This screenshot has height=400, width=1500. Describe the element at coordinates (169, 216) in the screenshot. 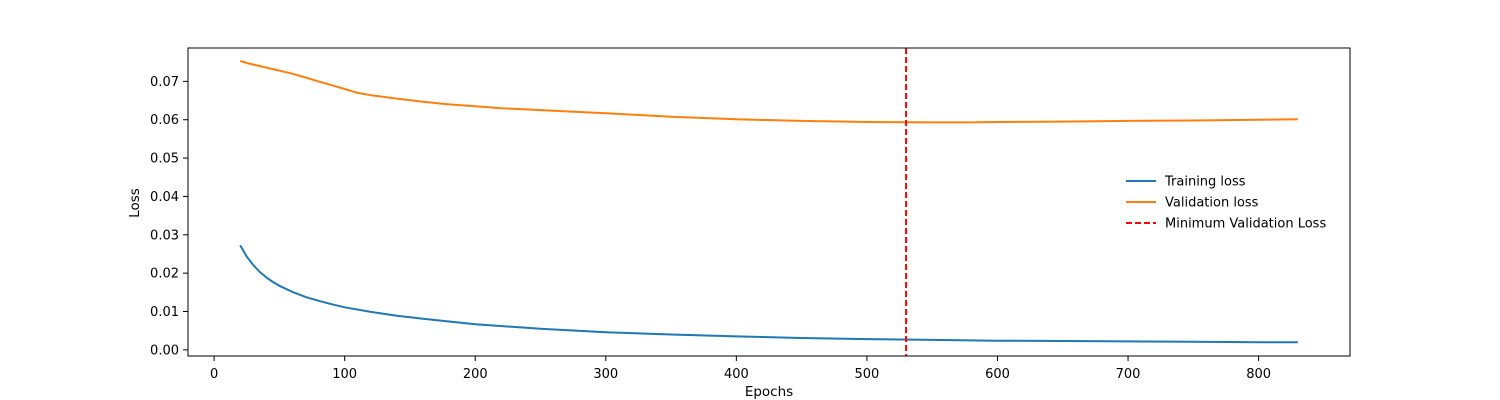

I see `y-axis-ticks: 0.00 0.01 0.02 0.03 0.04 0.05 0.06 0.07` at that location.